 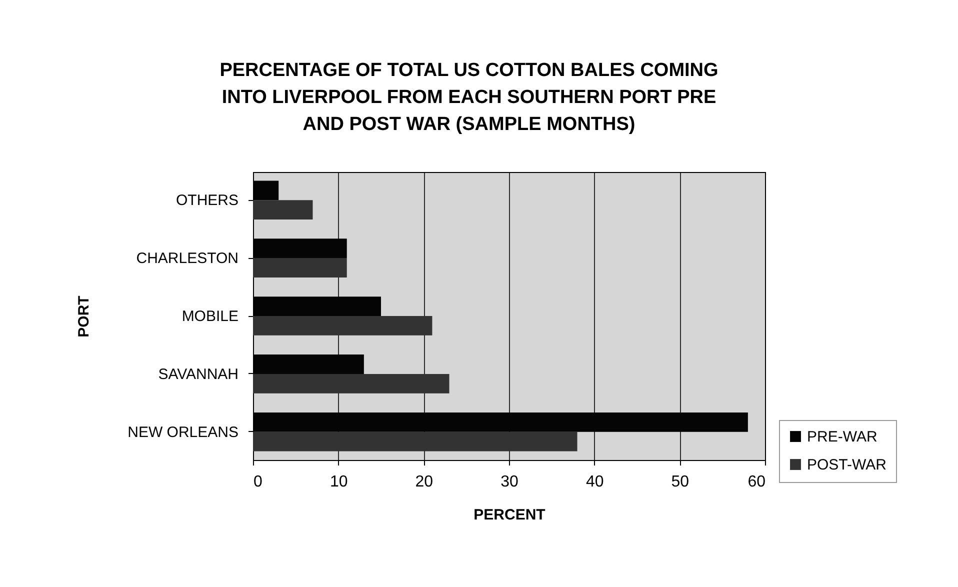 I want to click on legend-label: POST-WAR, so click(x=847, y=465).